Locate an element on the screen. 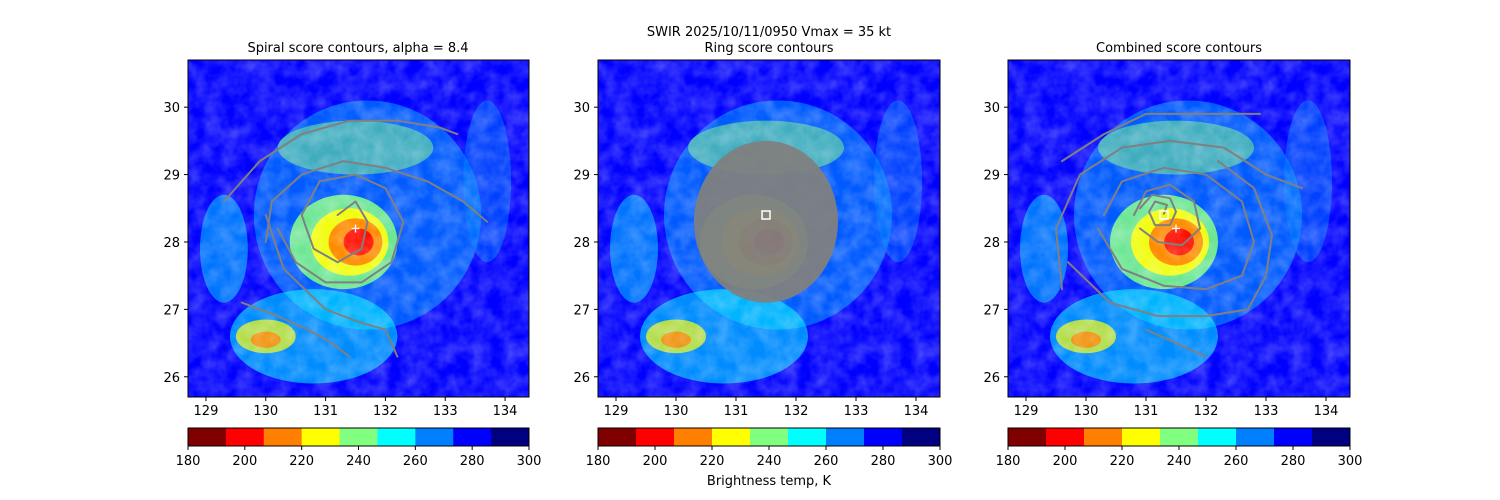  panel-title: Ring score contours is located at coordinates (768, 48).